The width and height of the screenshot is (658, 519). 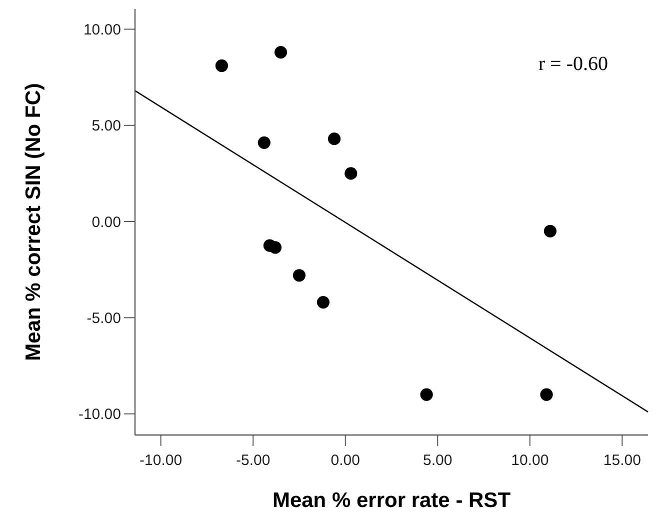 I want to click on x-tick-label: 10.00, so click(x=530, y=460).